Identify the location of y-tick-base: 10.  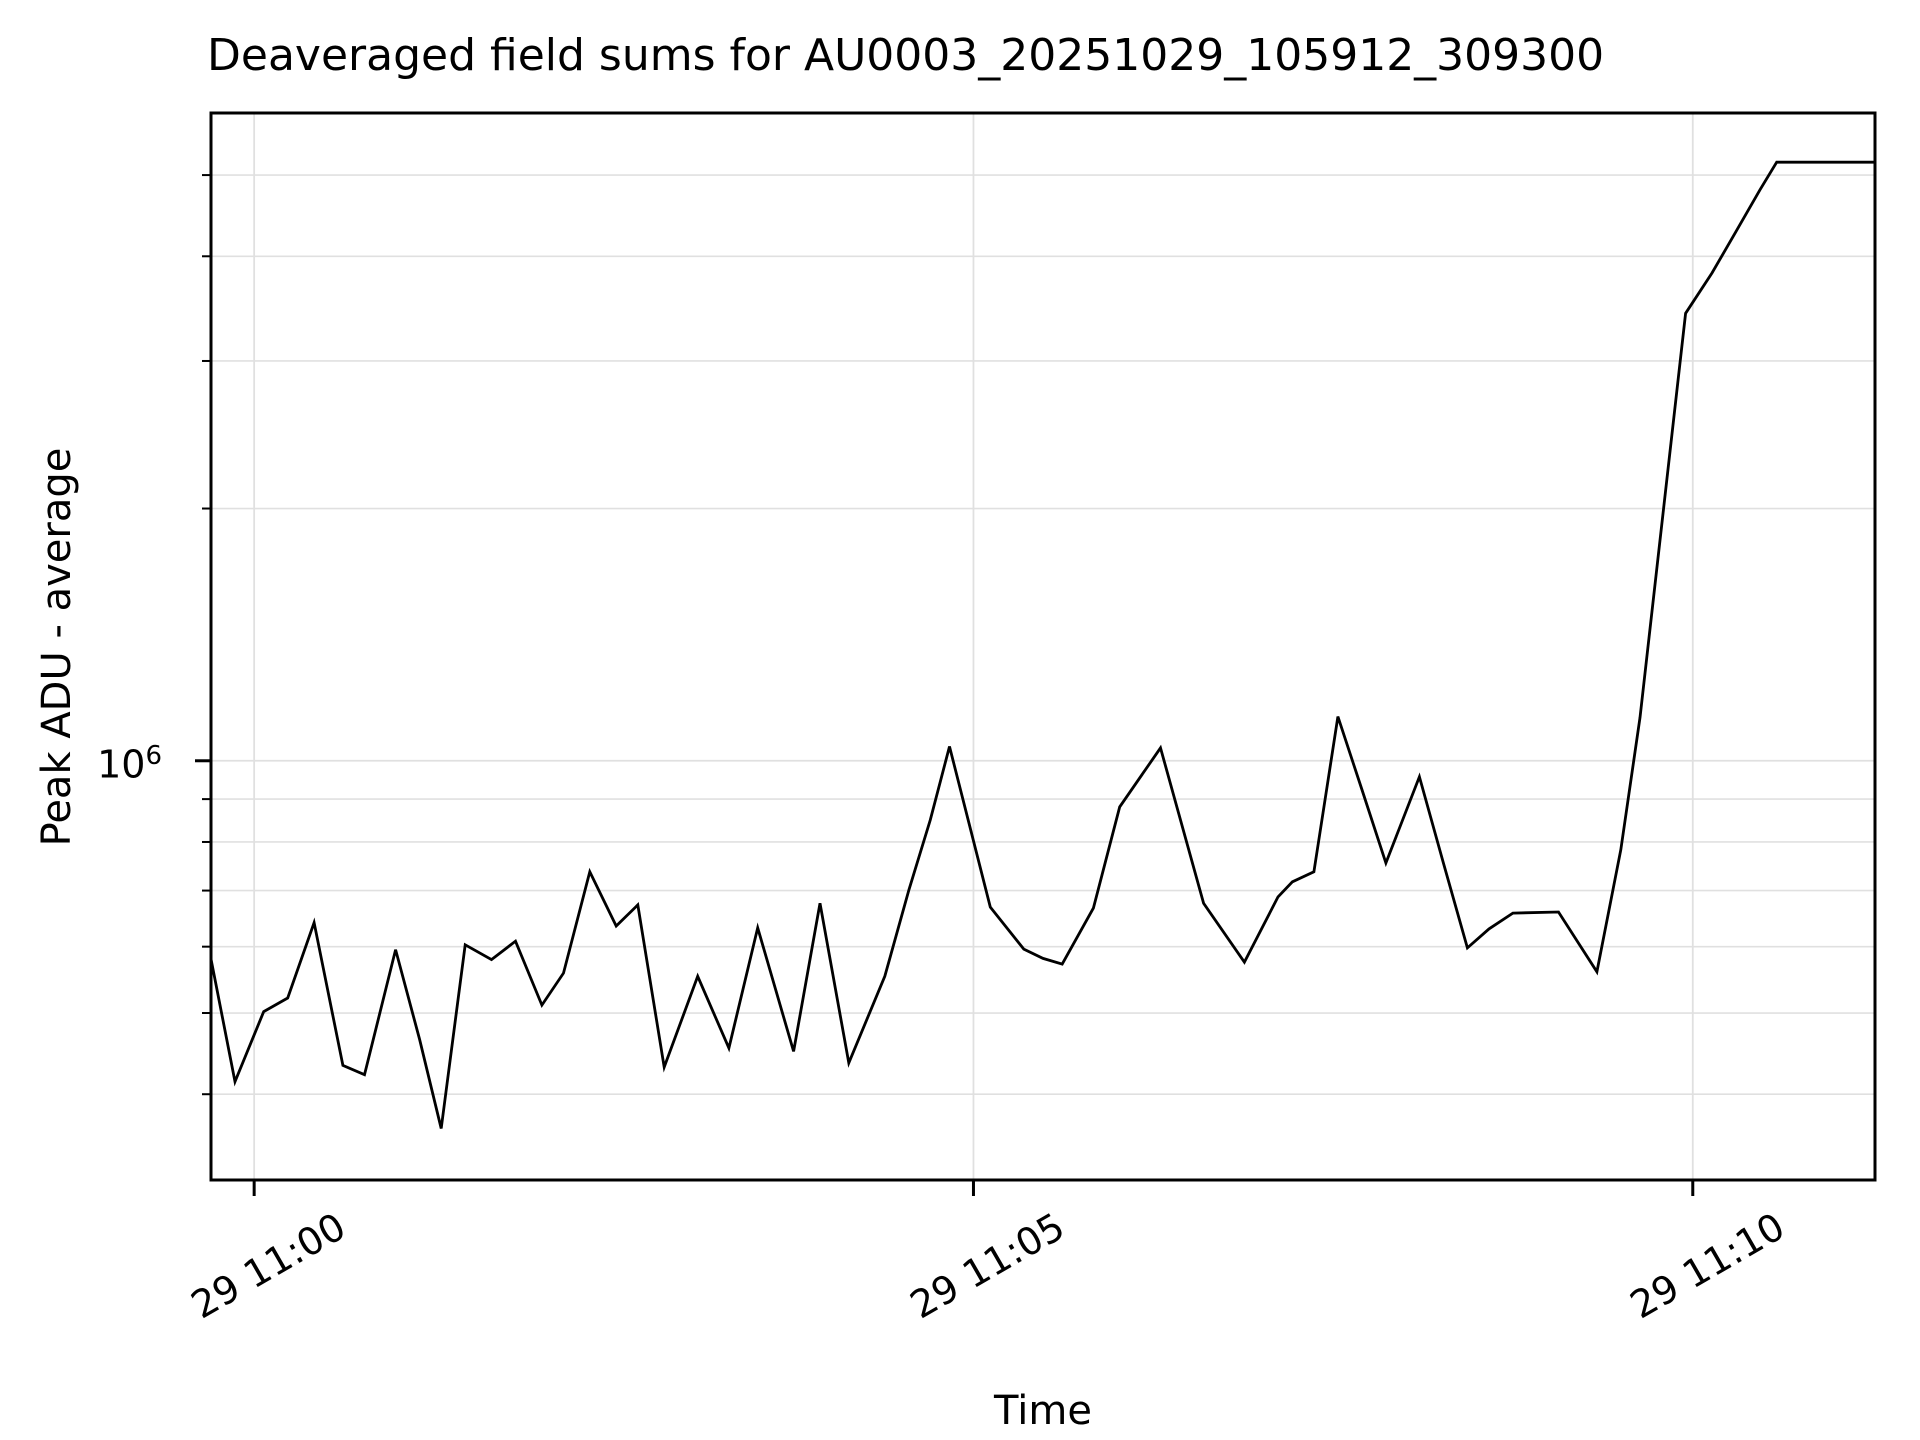
(121, 764).